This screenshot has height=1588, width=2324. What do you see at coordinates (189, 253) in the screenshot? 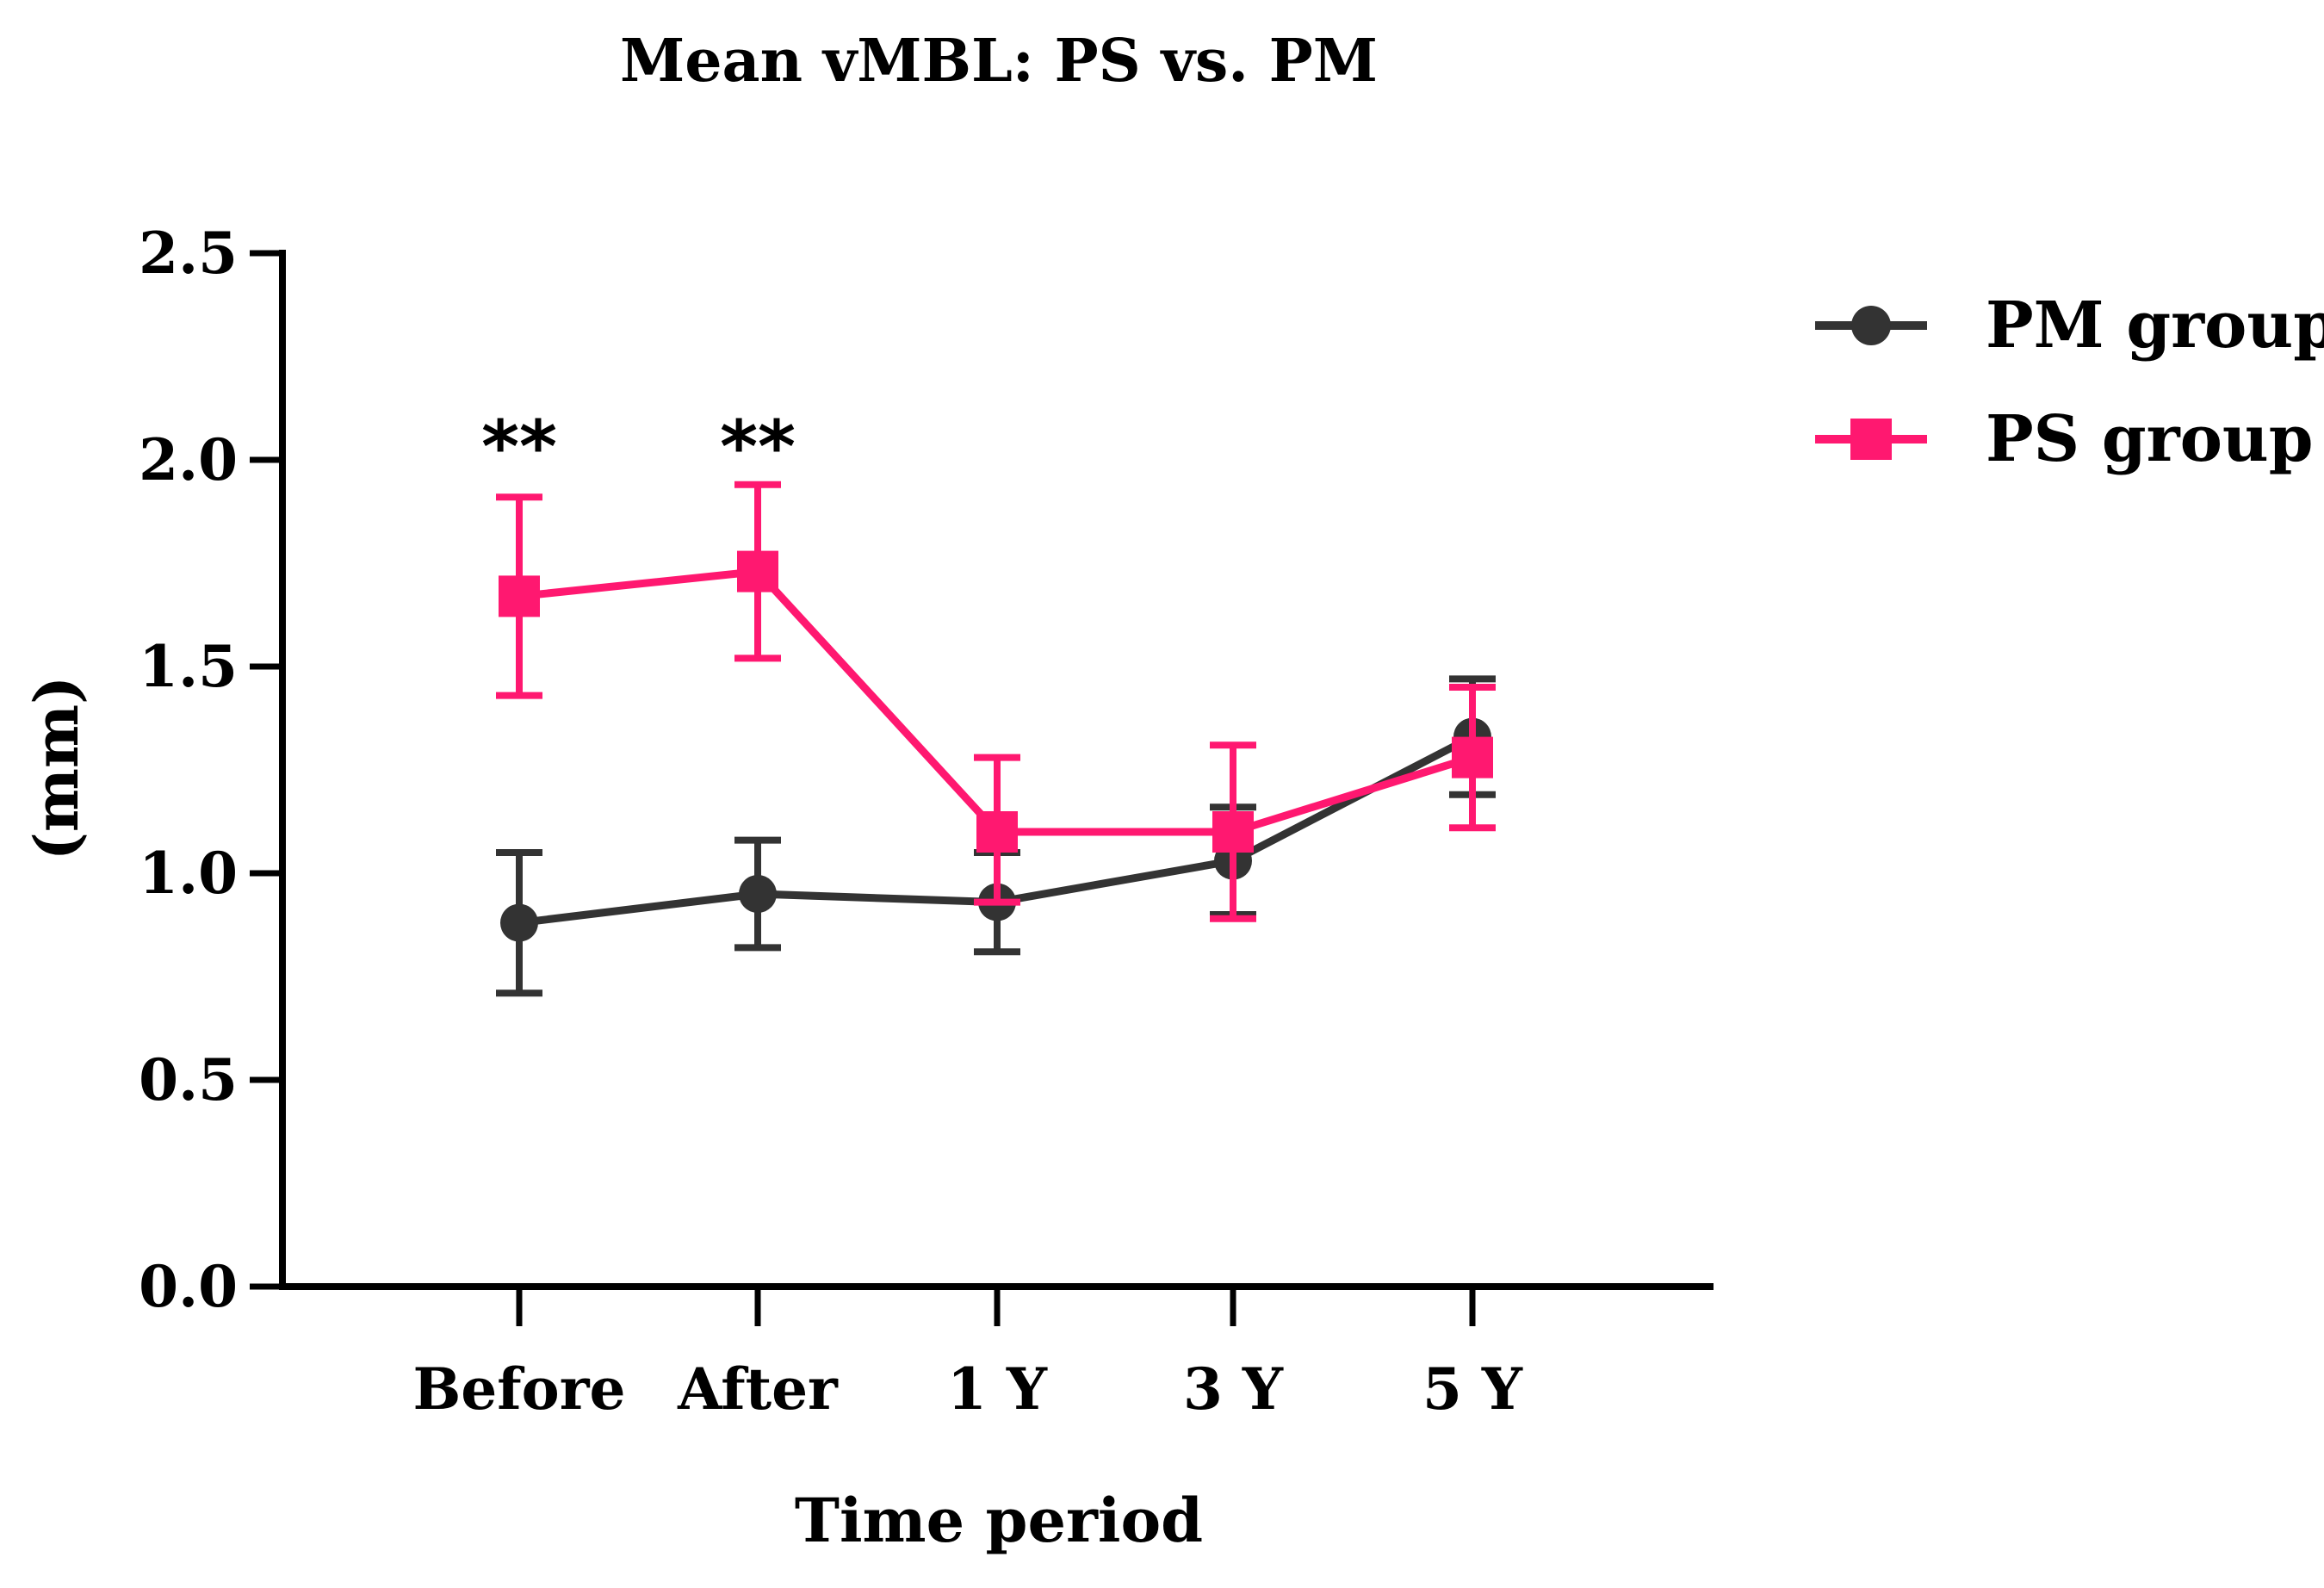
I see `y-tick-label: 2.5` at bounding box center [189, 253].